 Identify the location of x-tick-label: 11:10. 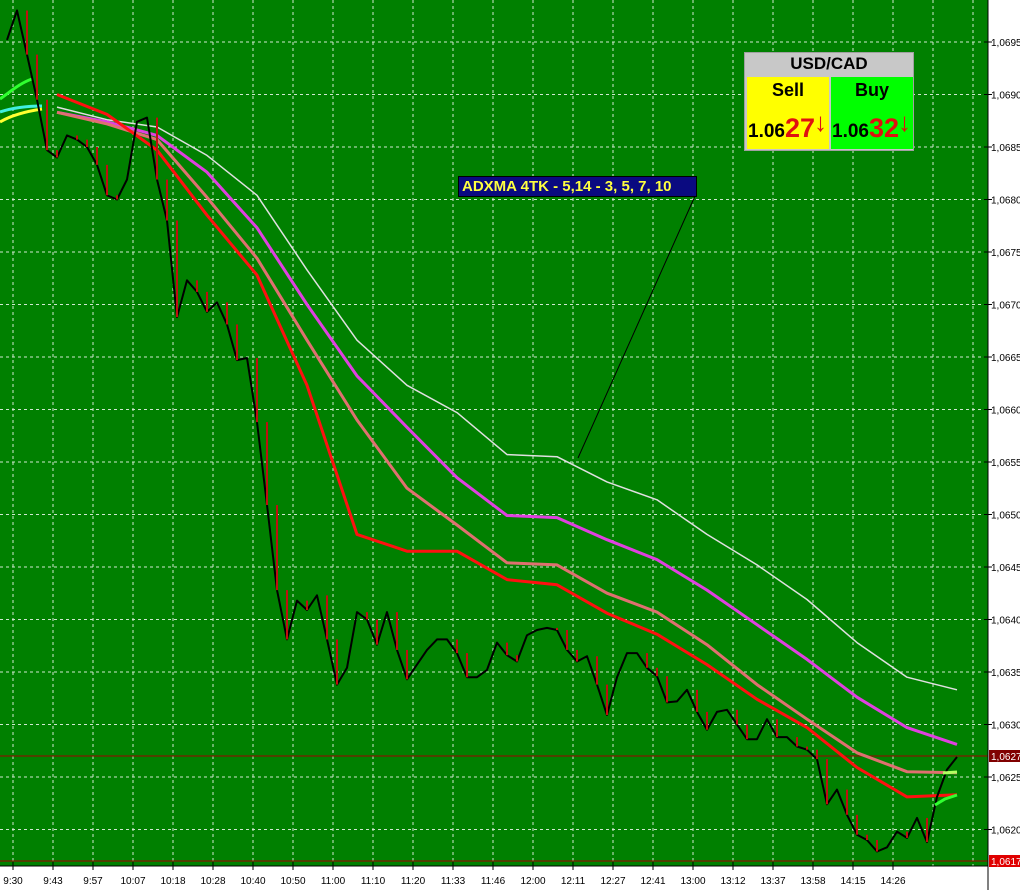
(373, 881).